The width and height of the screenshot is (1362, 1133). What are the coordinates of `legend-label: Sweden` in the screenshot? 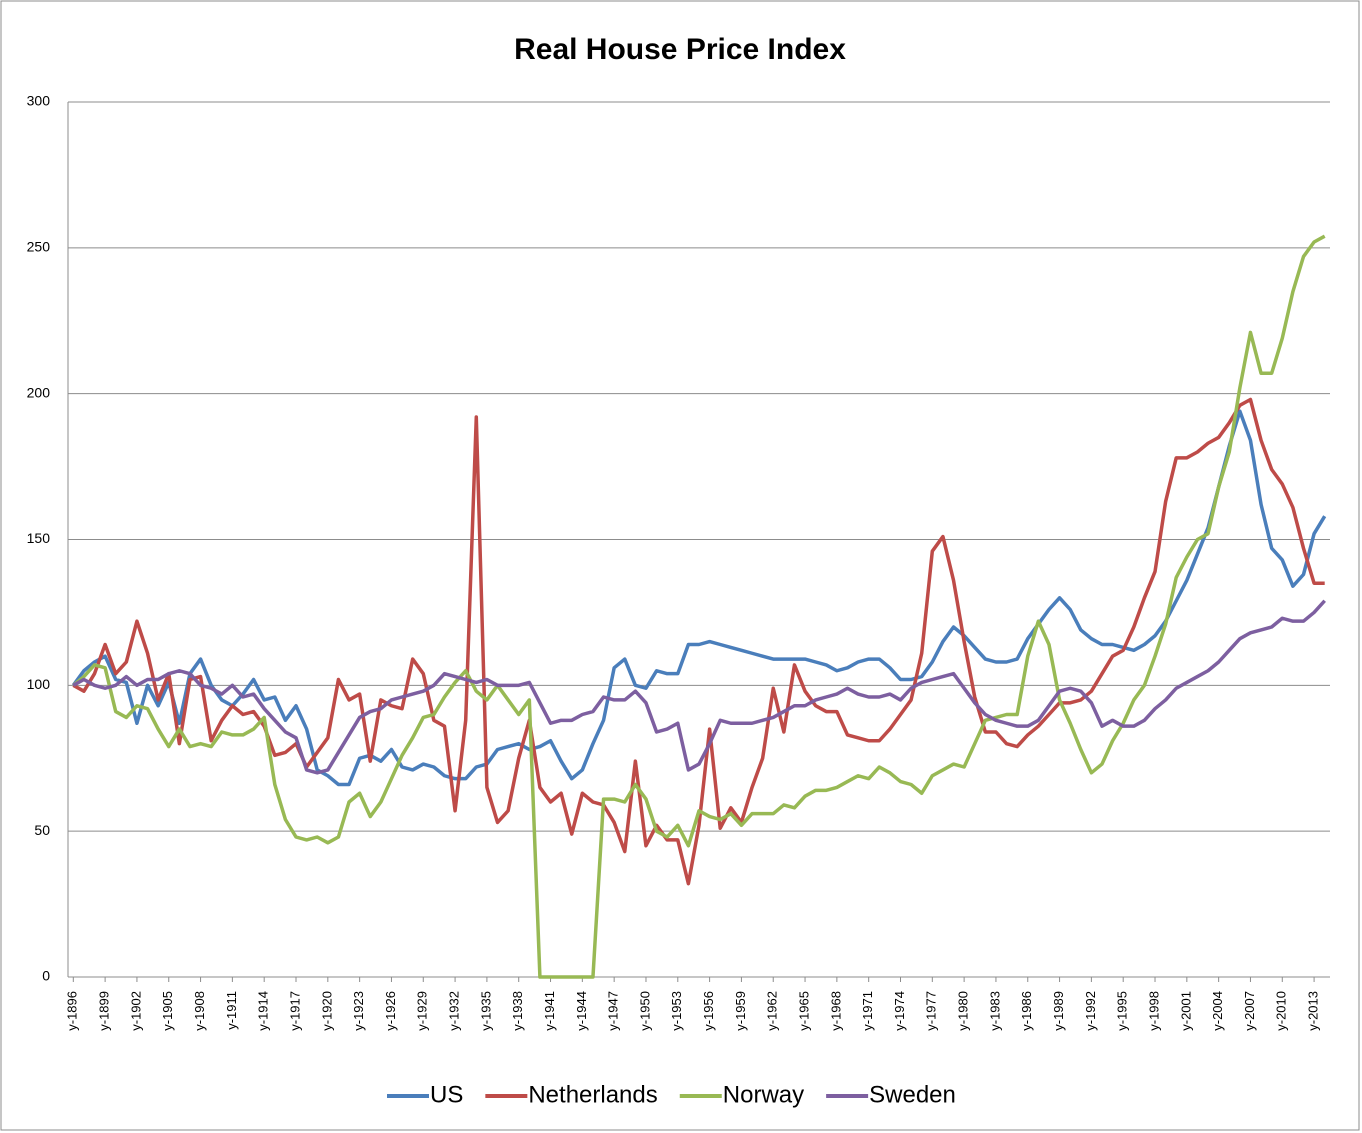 It's located at (912, 1094).